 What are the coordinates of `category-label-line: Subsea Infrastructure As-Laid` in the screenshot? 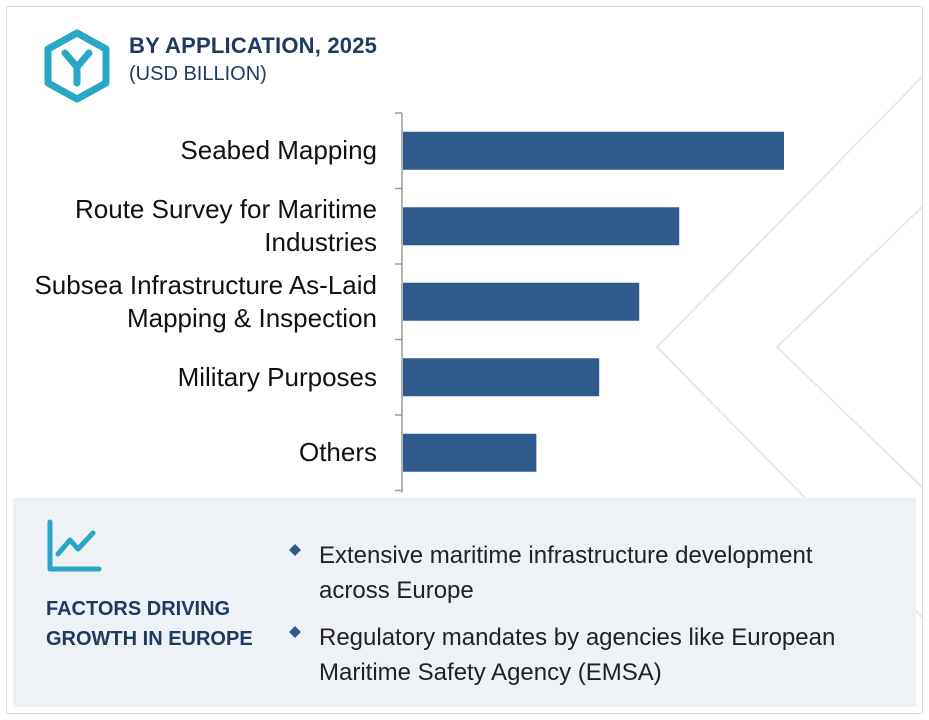 It's located at (205, 284).